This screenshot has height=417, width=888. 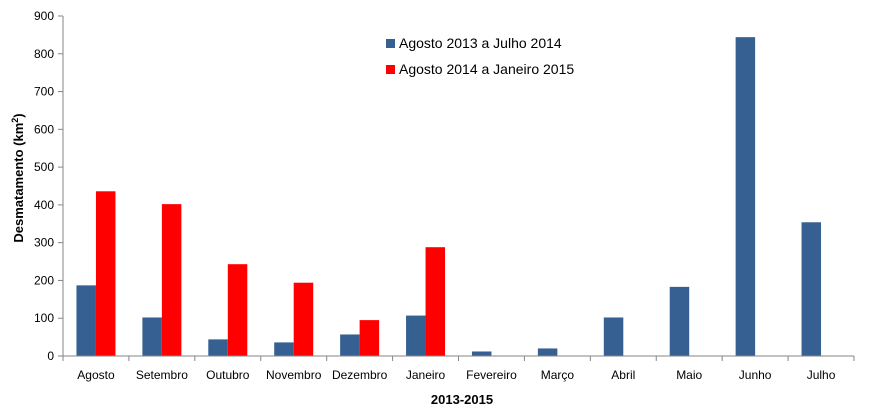 I want to click on x-tick-label: Novembro, so click(x=294, y=375).